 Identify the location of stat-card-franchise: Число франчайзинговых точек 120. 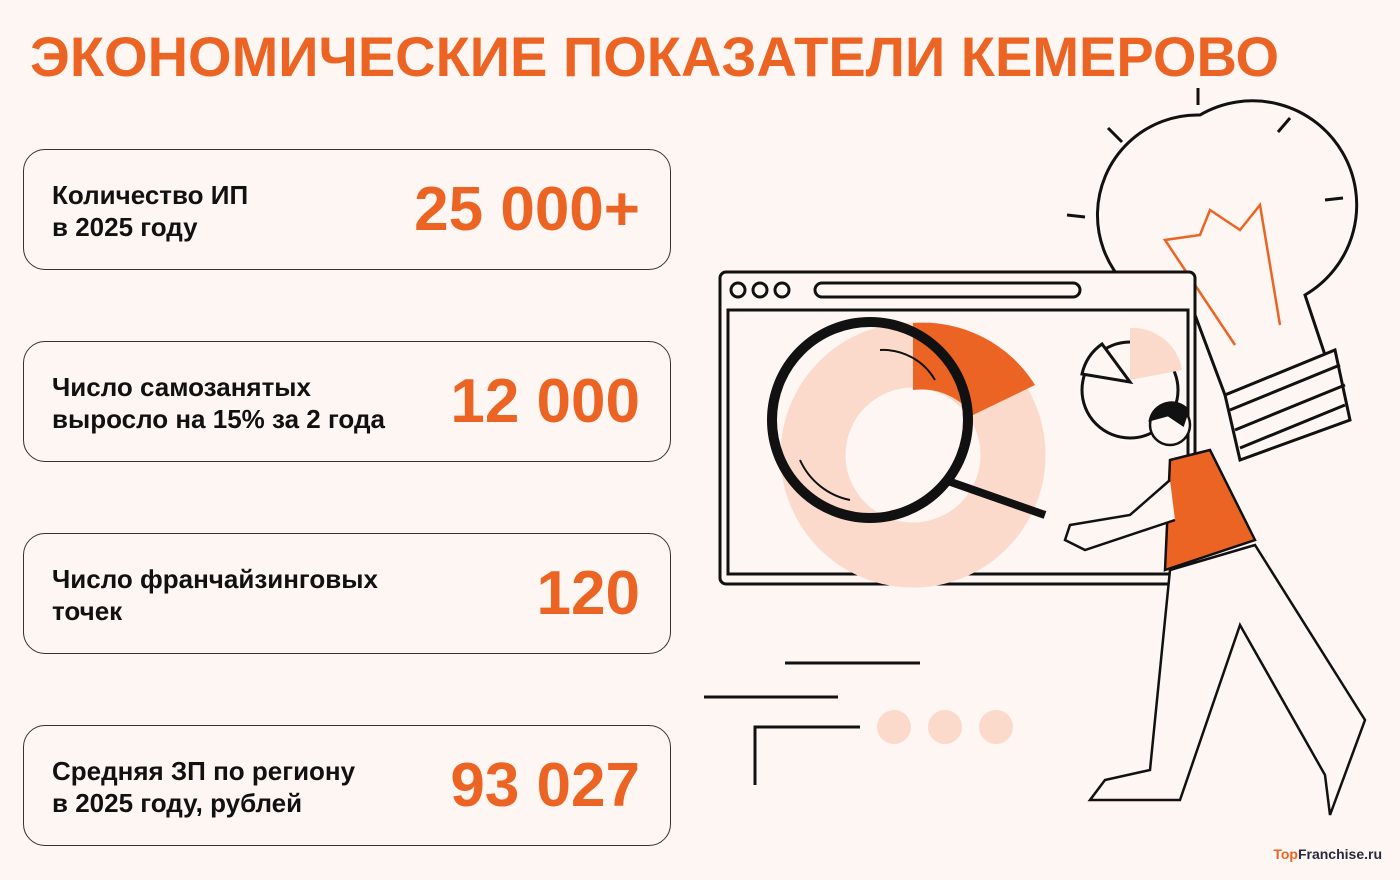
(347, 593).